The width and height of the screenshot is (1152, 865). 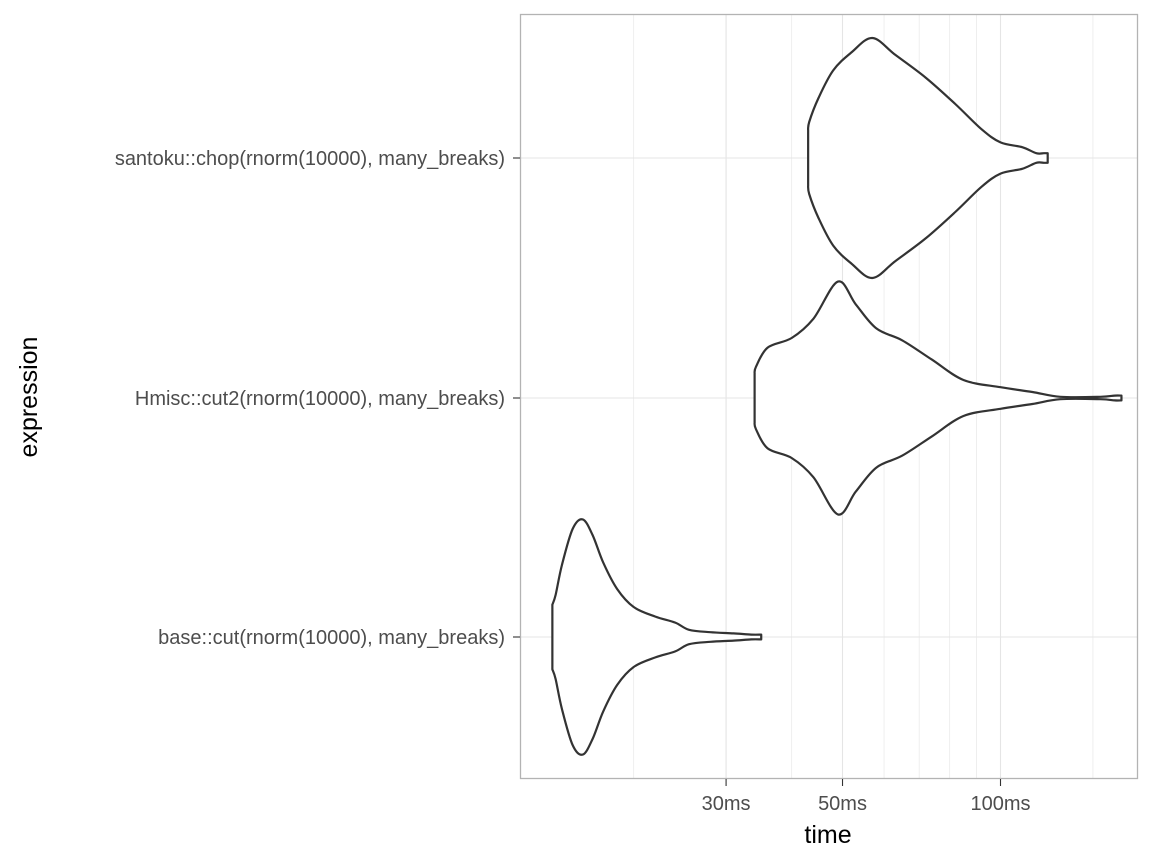 I want to click on y-tick-label: santoku::chop(rnorm(10000), many_breaks), so click(x=310, y=159).